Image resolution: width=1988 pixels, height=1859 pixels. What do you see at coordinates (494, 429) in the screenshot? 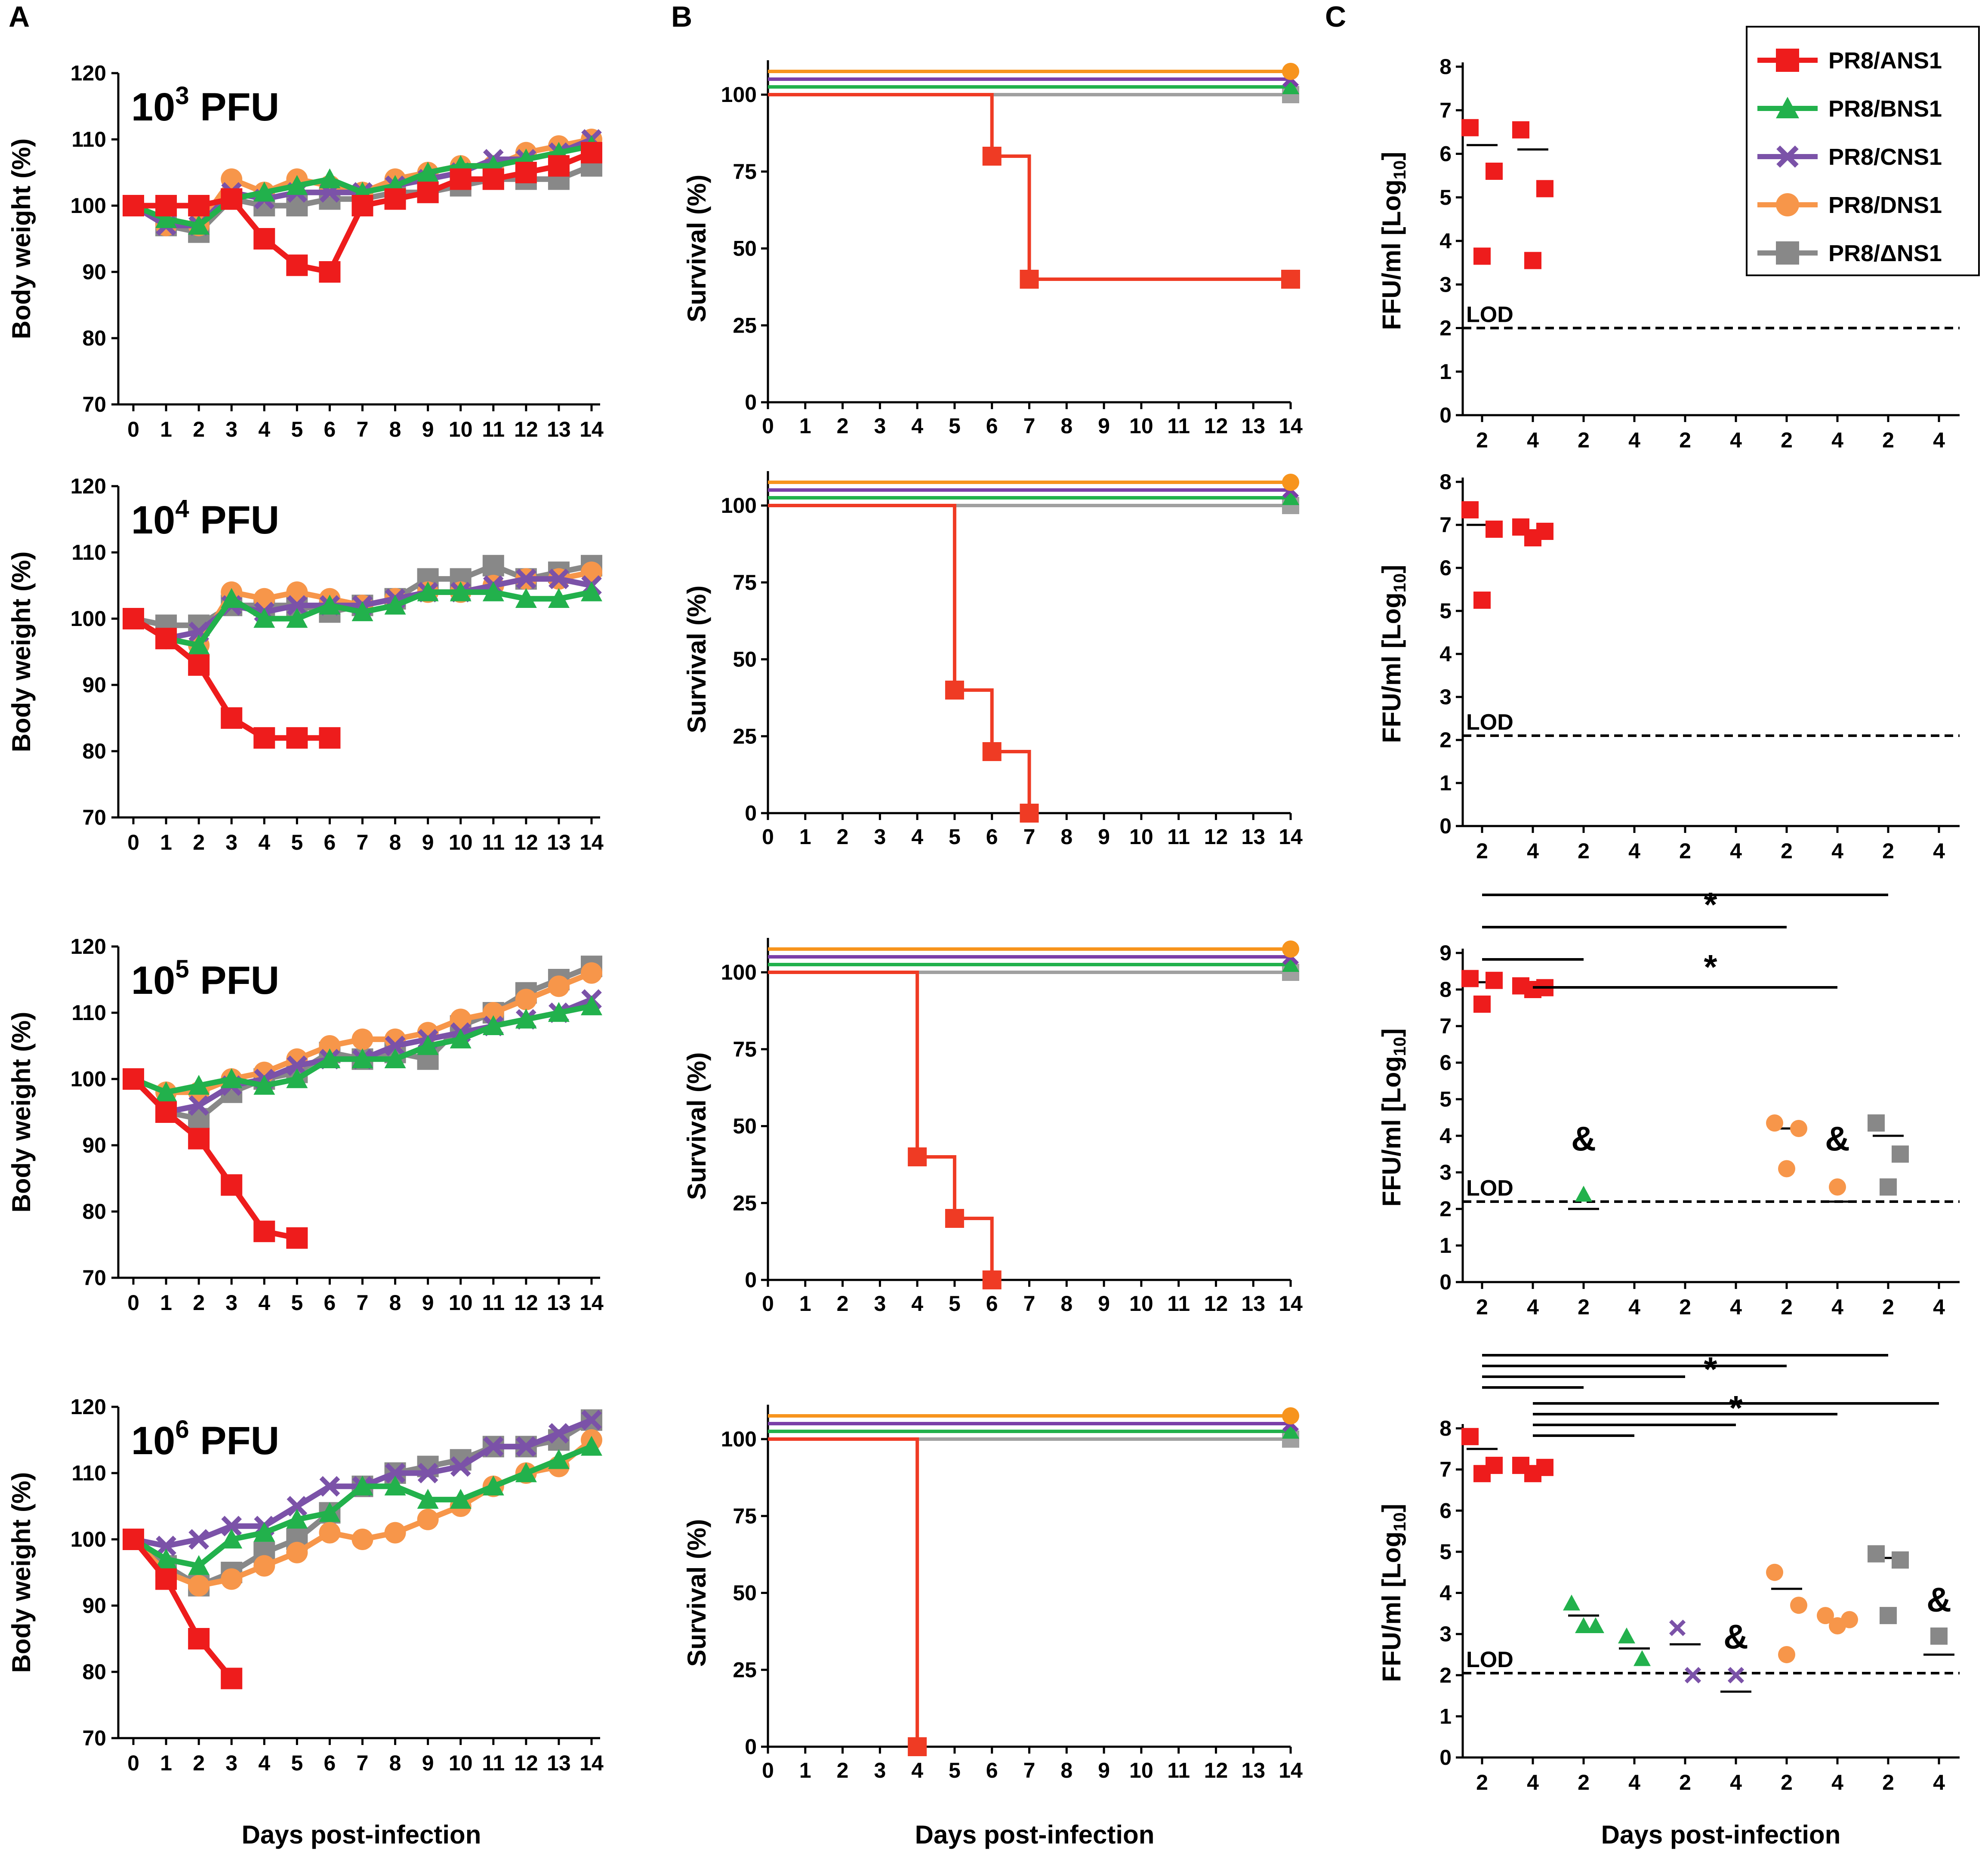
I see `weight-x-tick-label-1-11: 11` at bounding box center [494, 429].